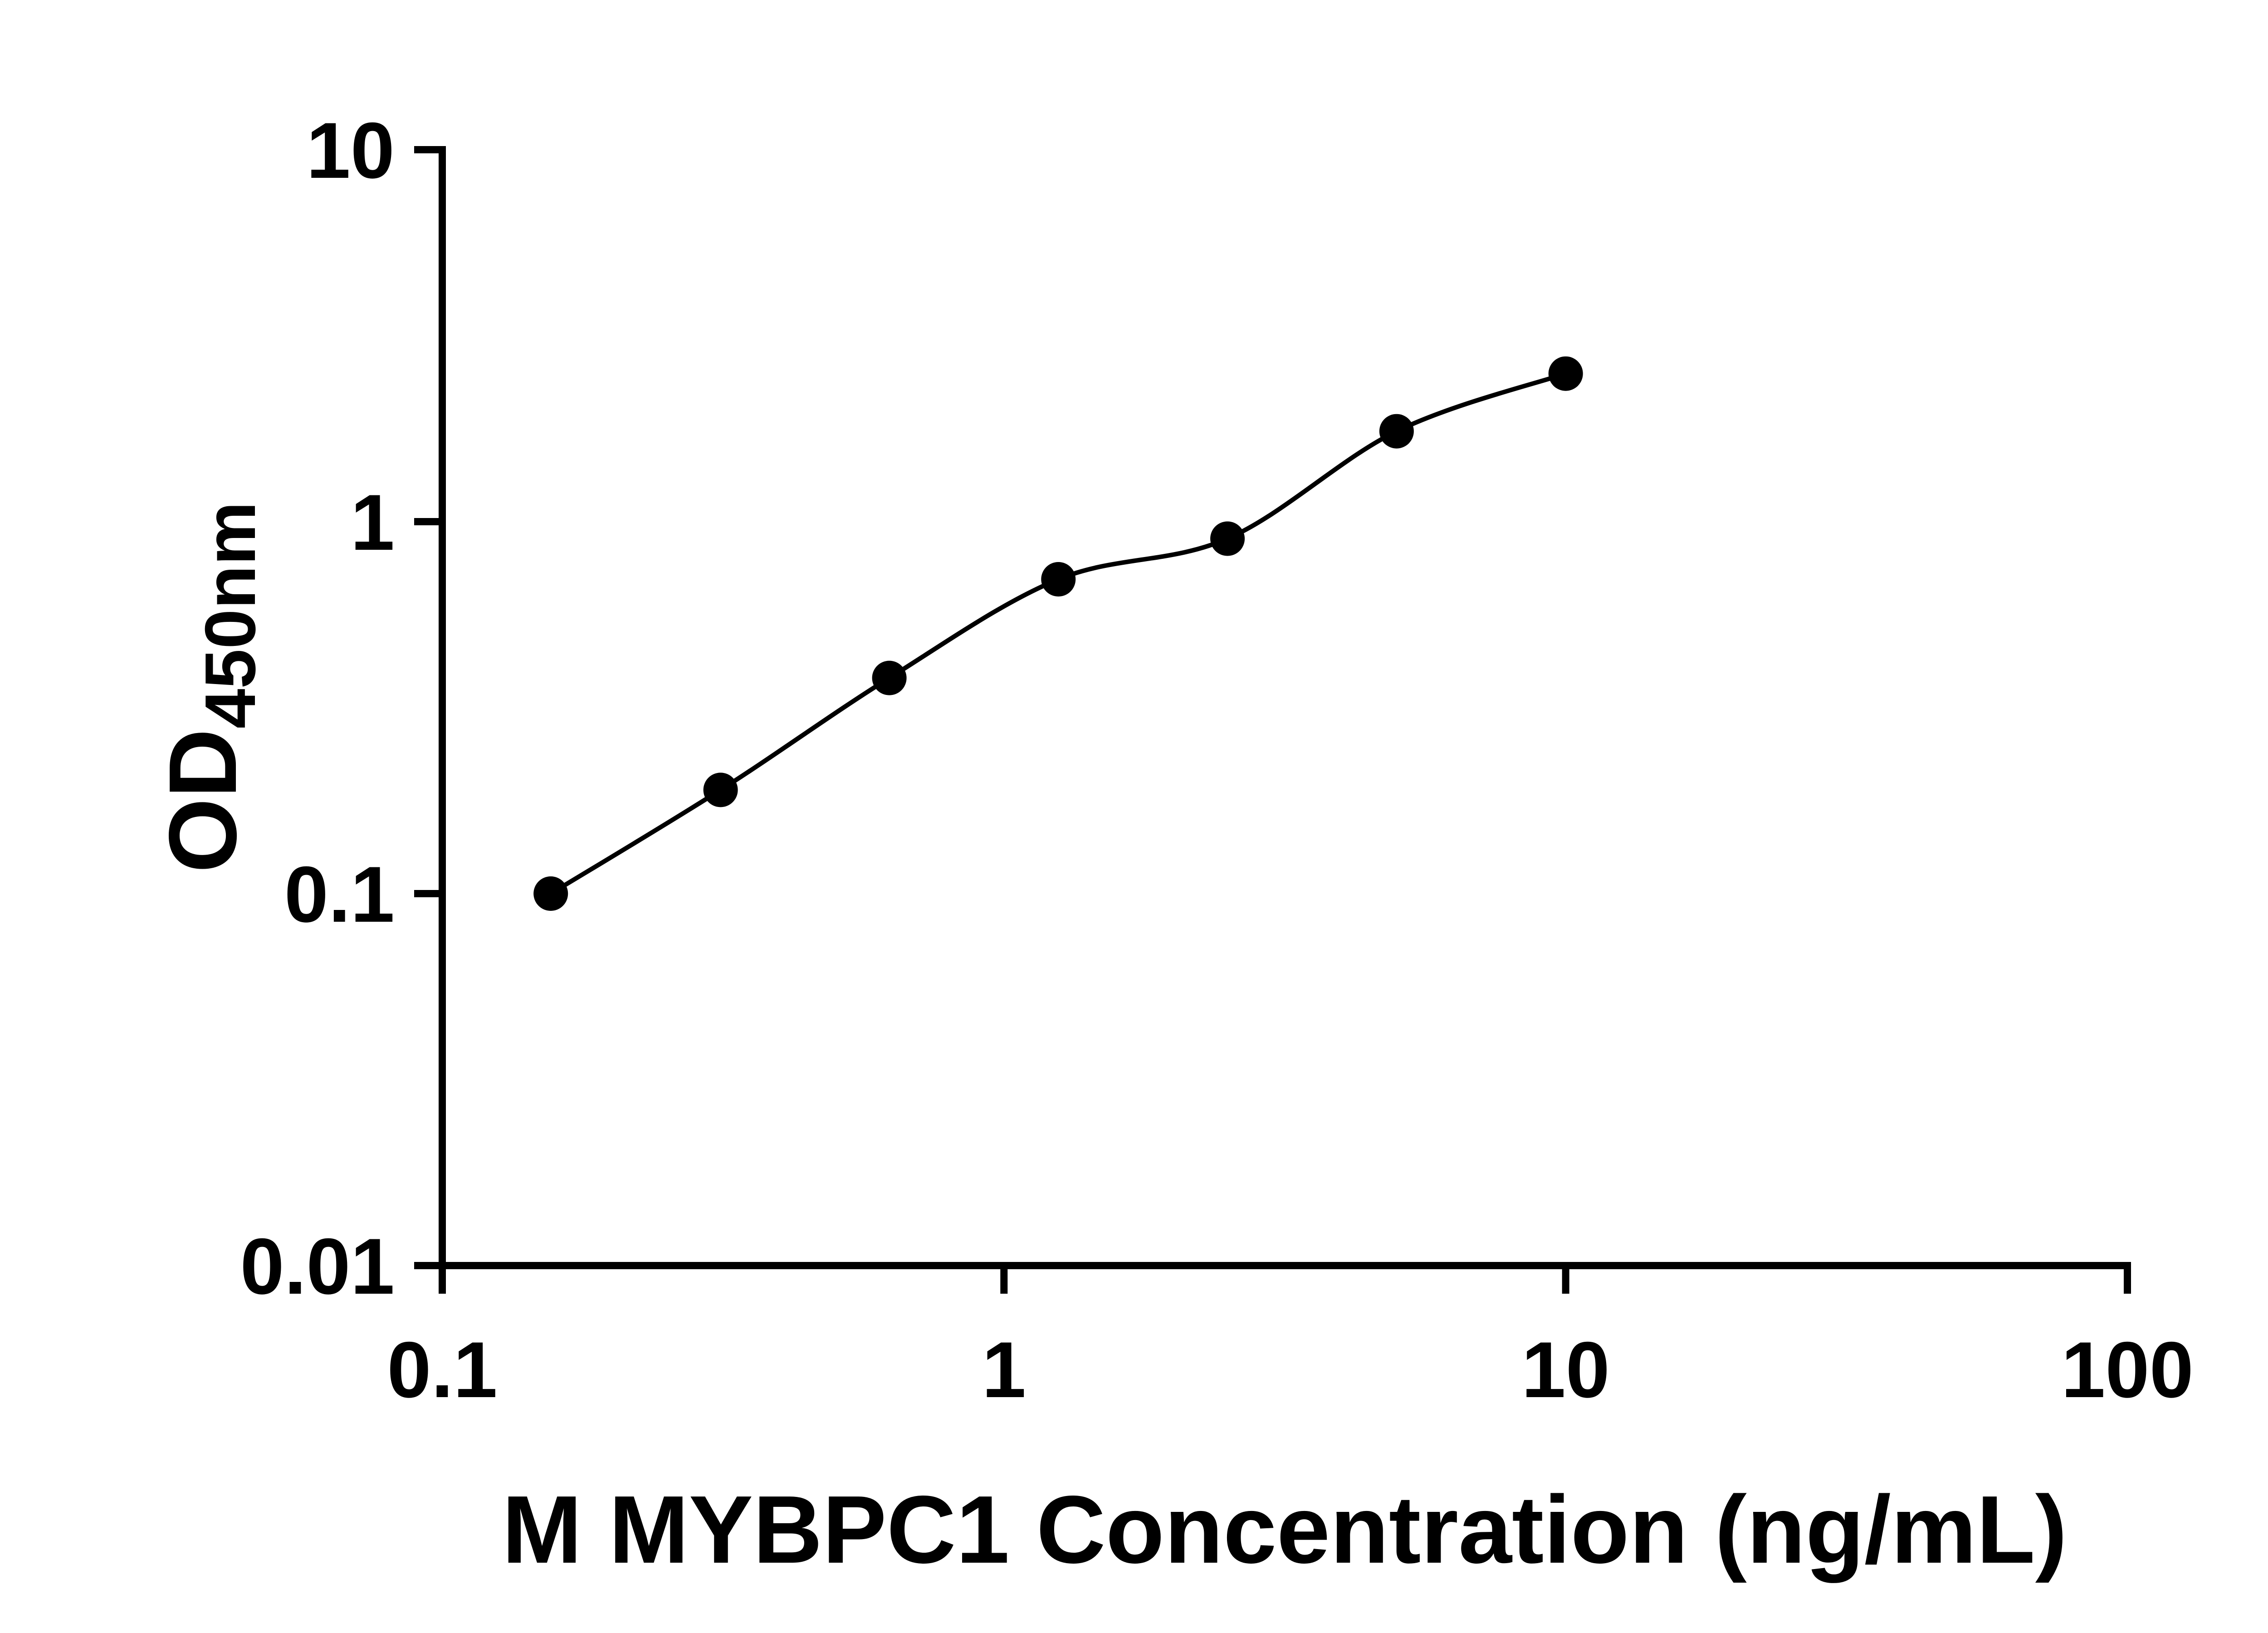 The height and width of the screenshot is (1633, 2268). What do you see at coordinates (230, 615) in the screenshot?
I see `y-axis-title-subscript: 450nm` at bounding box center [230, 615].